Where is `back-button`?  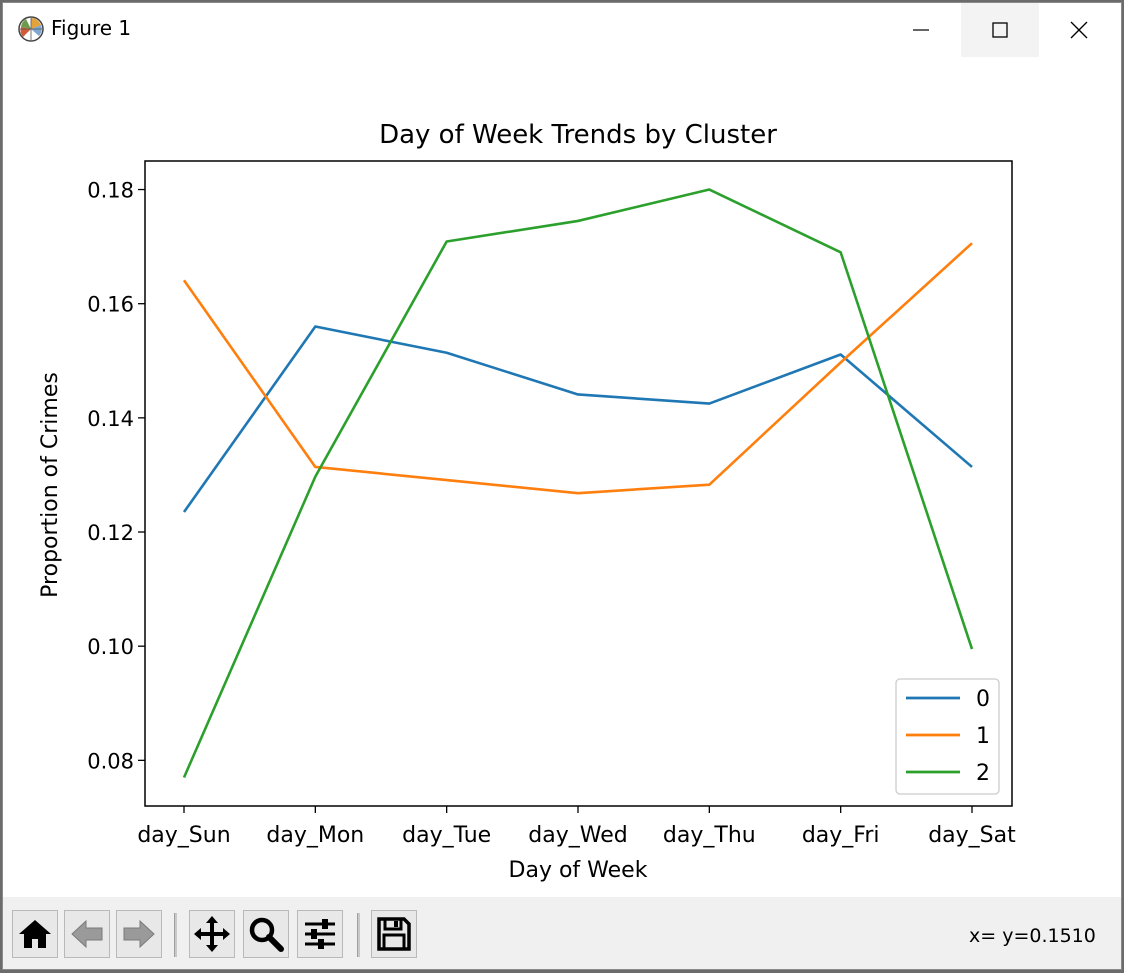 back-button is located at coordinates (87, 934).